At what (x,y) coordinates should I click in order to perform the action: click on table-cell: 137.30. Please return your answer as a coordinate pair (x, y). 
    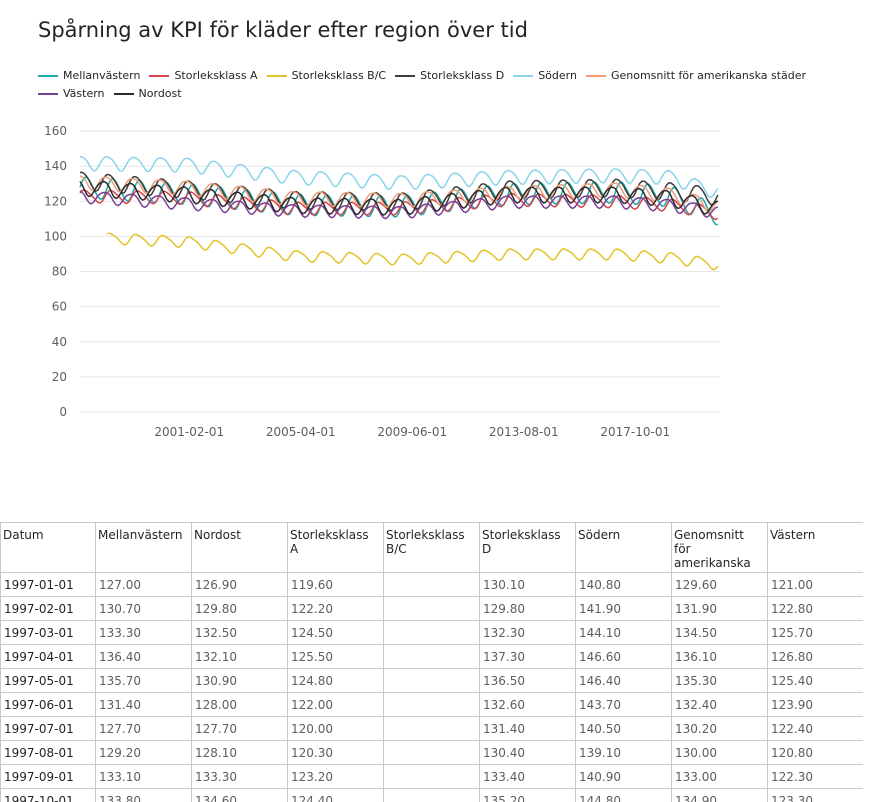
    Looking at the image, I should click on (527, 656).